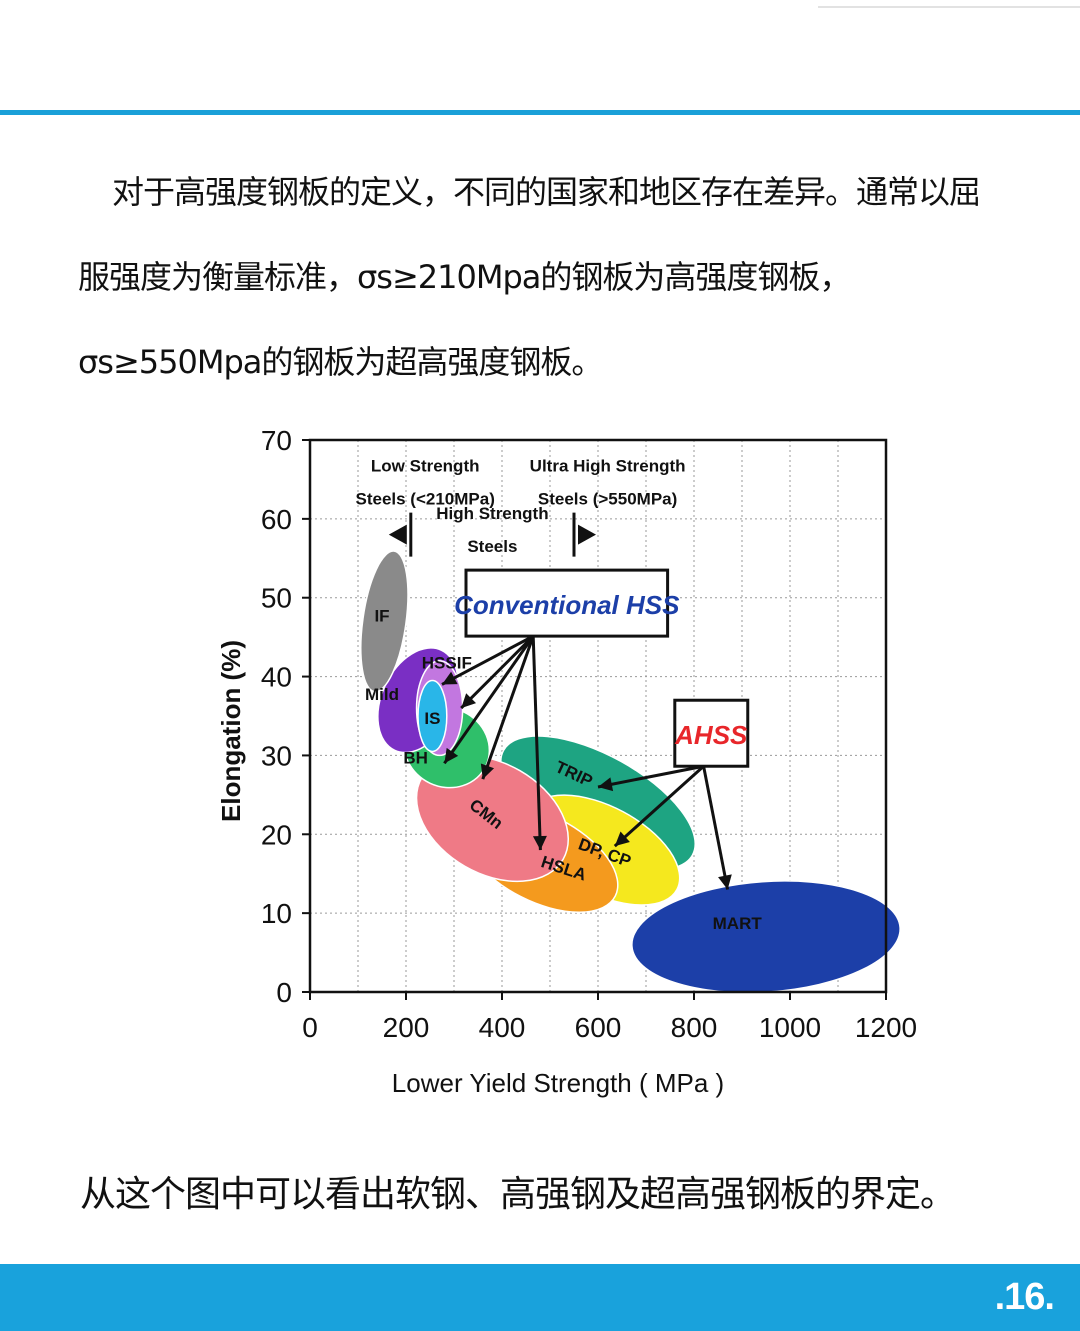 The width and height of the screenshot is (1080, 1331). Describe the element at coordinates (492, 513) in the screenshot. I see `annotation-text: High Strength` at that location.